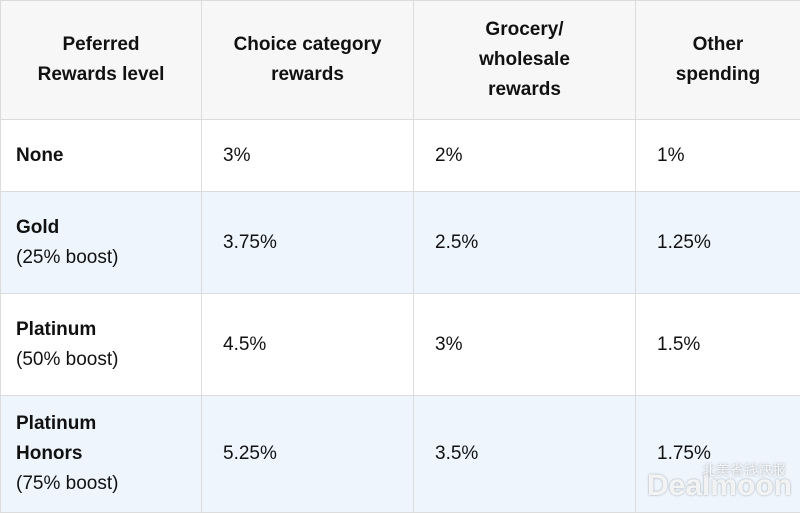 The height and width of the screenshot is (513, 800). What do you see at coordinates (76, 439) in the screenshot?
I see `level-name: Platinum Honors` at bounding box center [76, 439].